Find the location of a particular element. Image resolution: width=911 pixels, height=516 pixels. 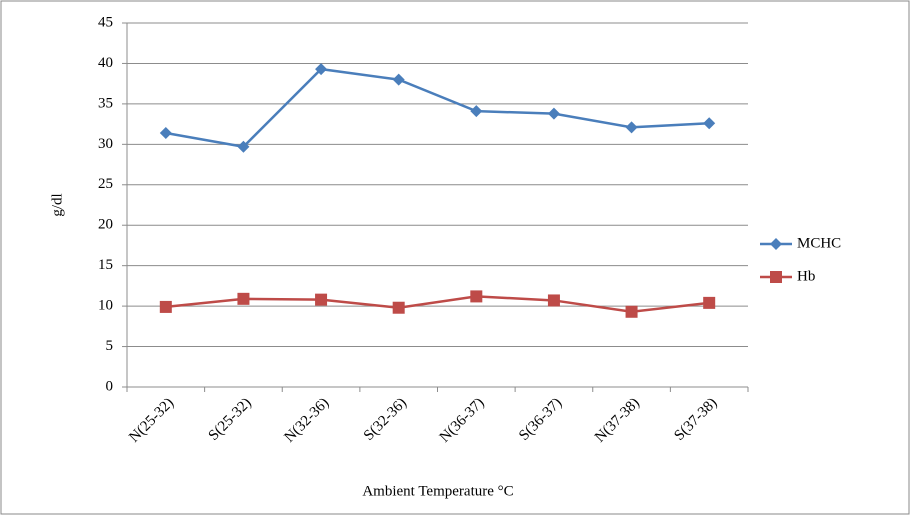

y-tick-label: 35 is located at coordinates (105, 103).